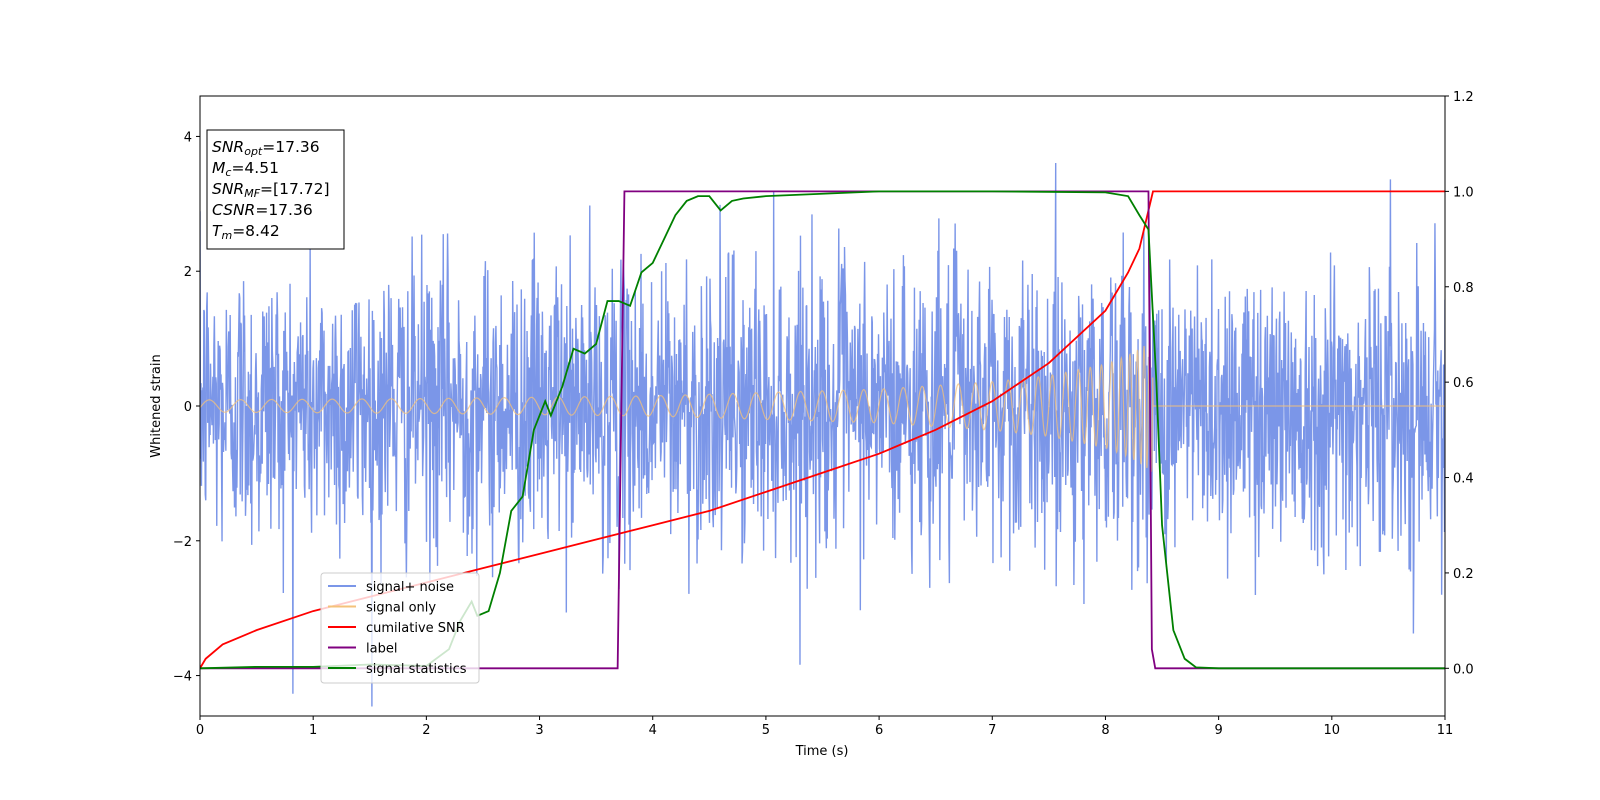  I want to click on legend-label: cumilative SNR, so click(415, 628).